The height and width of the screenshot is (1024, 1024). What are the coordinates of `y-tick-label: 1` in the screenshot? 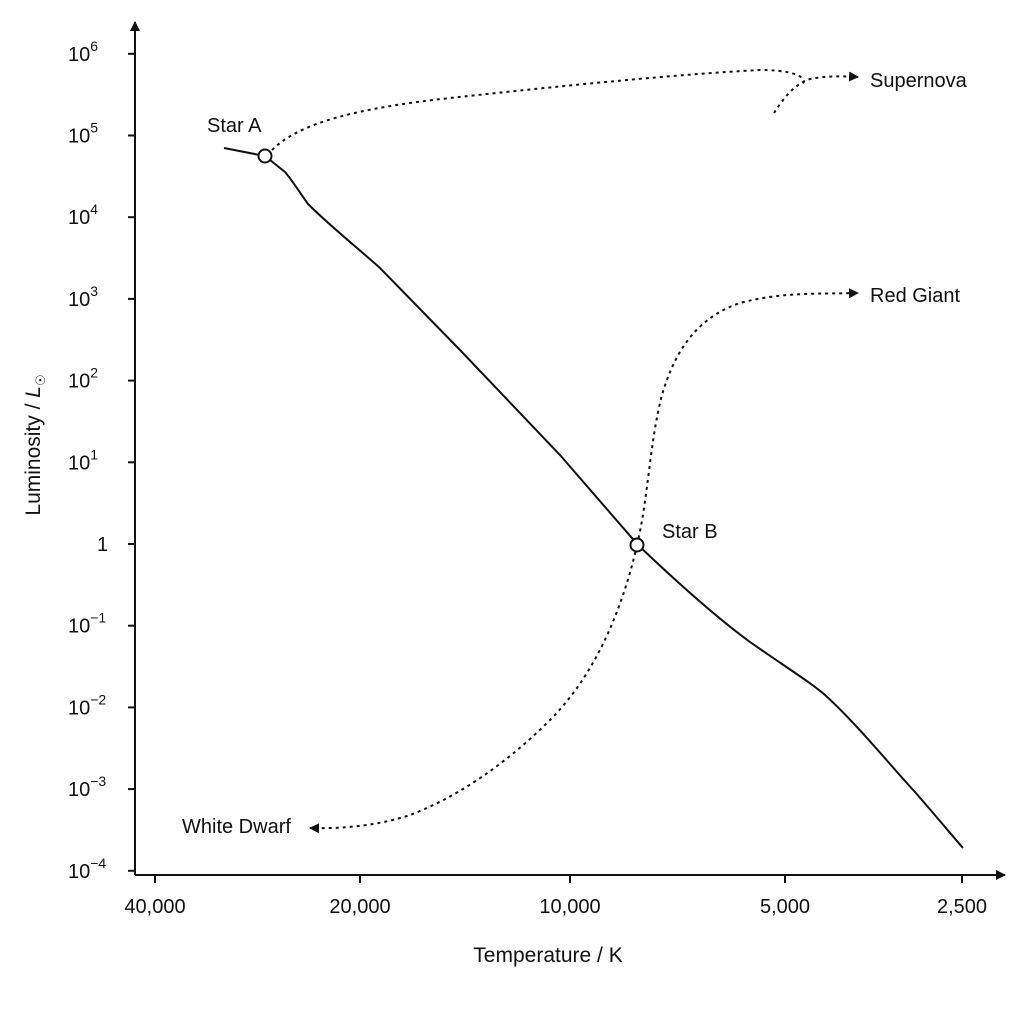 It's located at (102, 545).